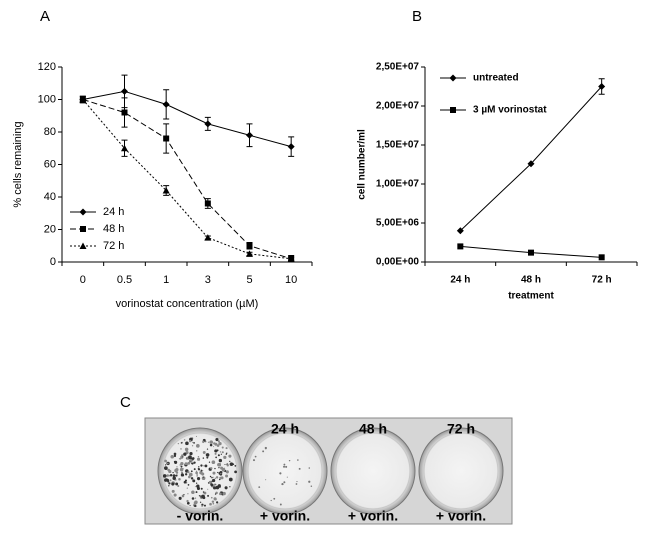 Image resolution: width=651 pixels, height=537 pixels. I want to click on dish-rim, so click(200, 471).